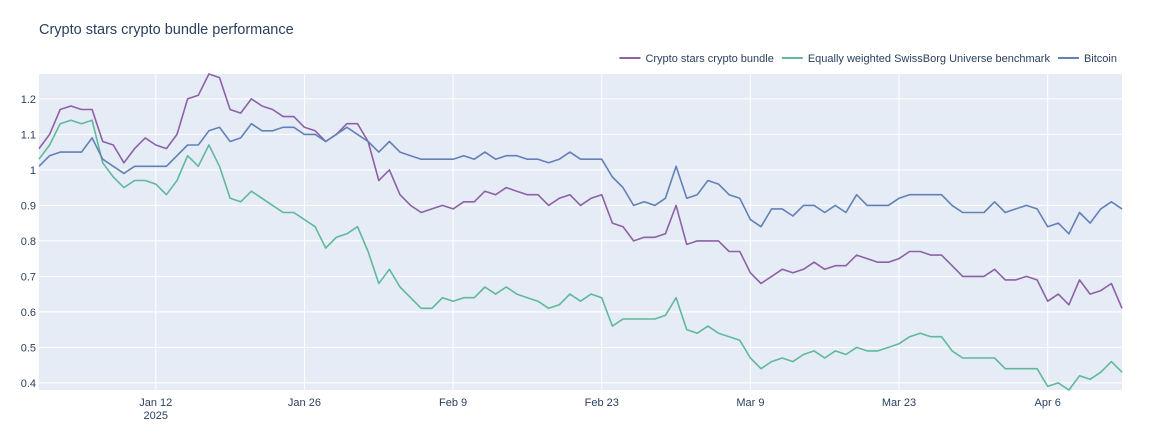 This screenshot has height=437, width=1164. What do you see at coordinates (155, 403) in the screenshot?
I see `x-tick-label: Jan 12` at bounding box center [155, 403].